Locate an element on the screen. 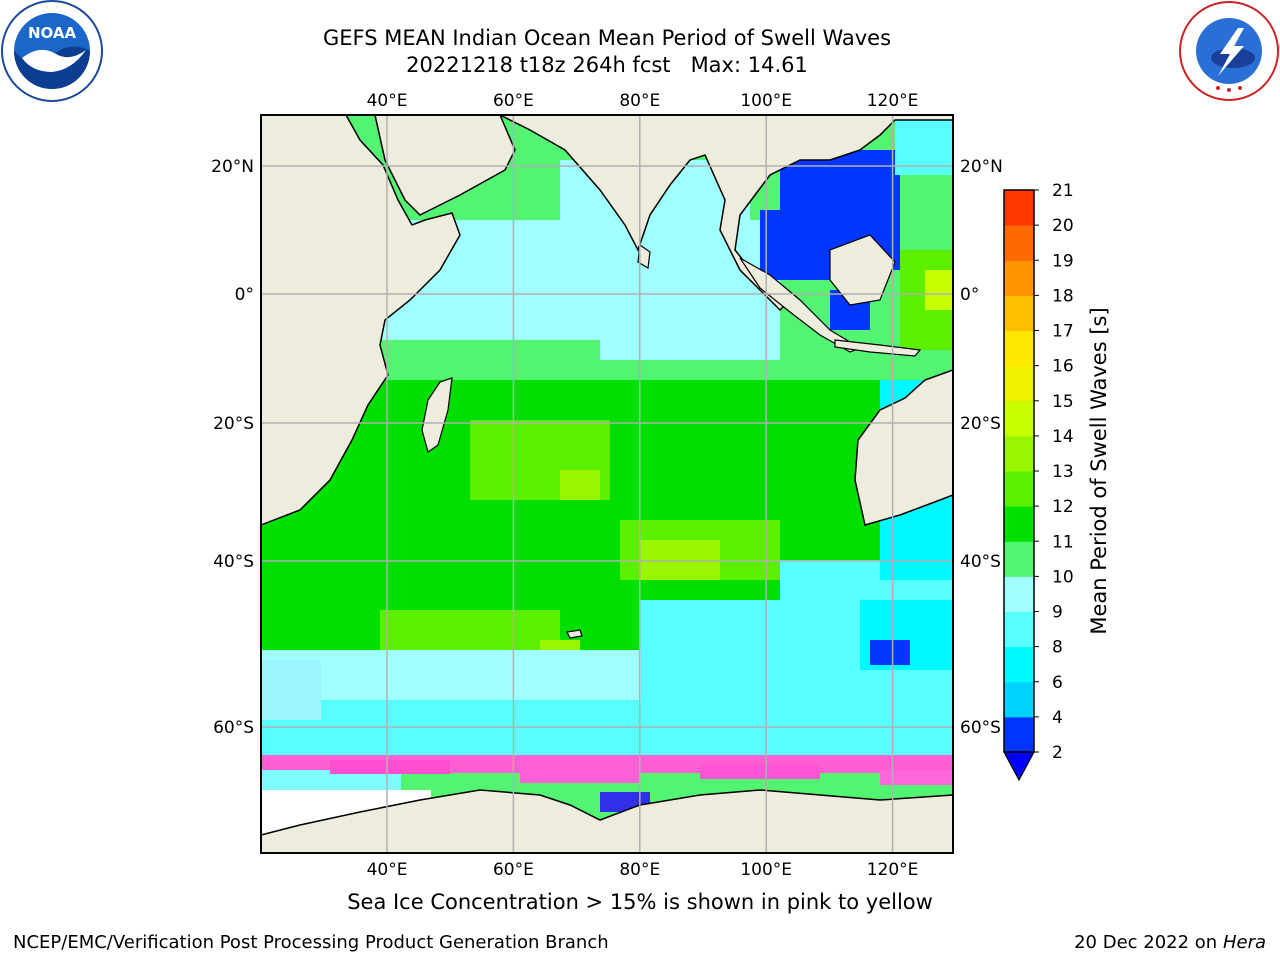 The height and width of the screenshot is (960, 1280). colorbar-extend-arrow is located at coordinates (1019, 766).